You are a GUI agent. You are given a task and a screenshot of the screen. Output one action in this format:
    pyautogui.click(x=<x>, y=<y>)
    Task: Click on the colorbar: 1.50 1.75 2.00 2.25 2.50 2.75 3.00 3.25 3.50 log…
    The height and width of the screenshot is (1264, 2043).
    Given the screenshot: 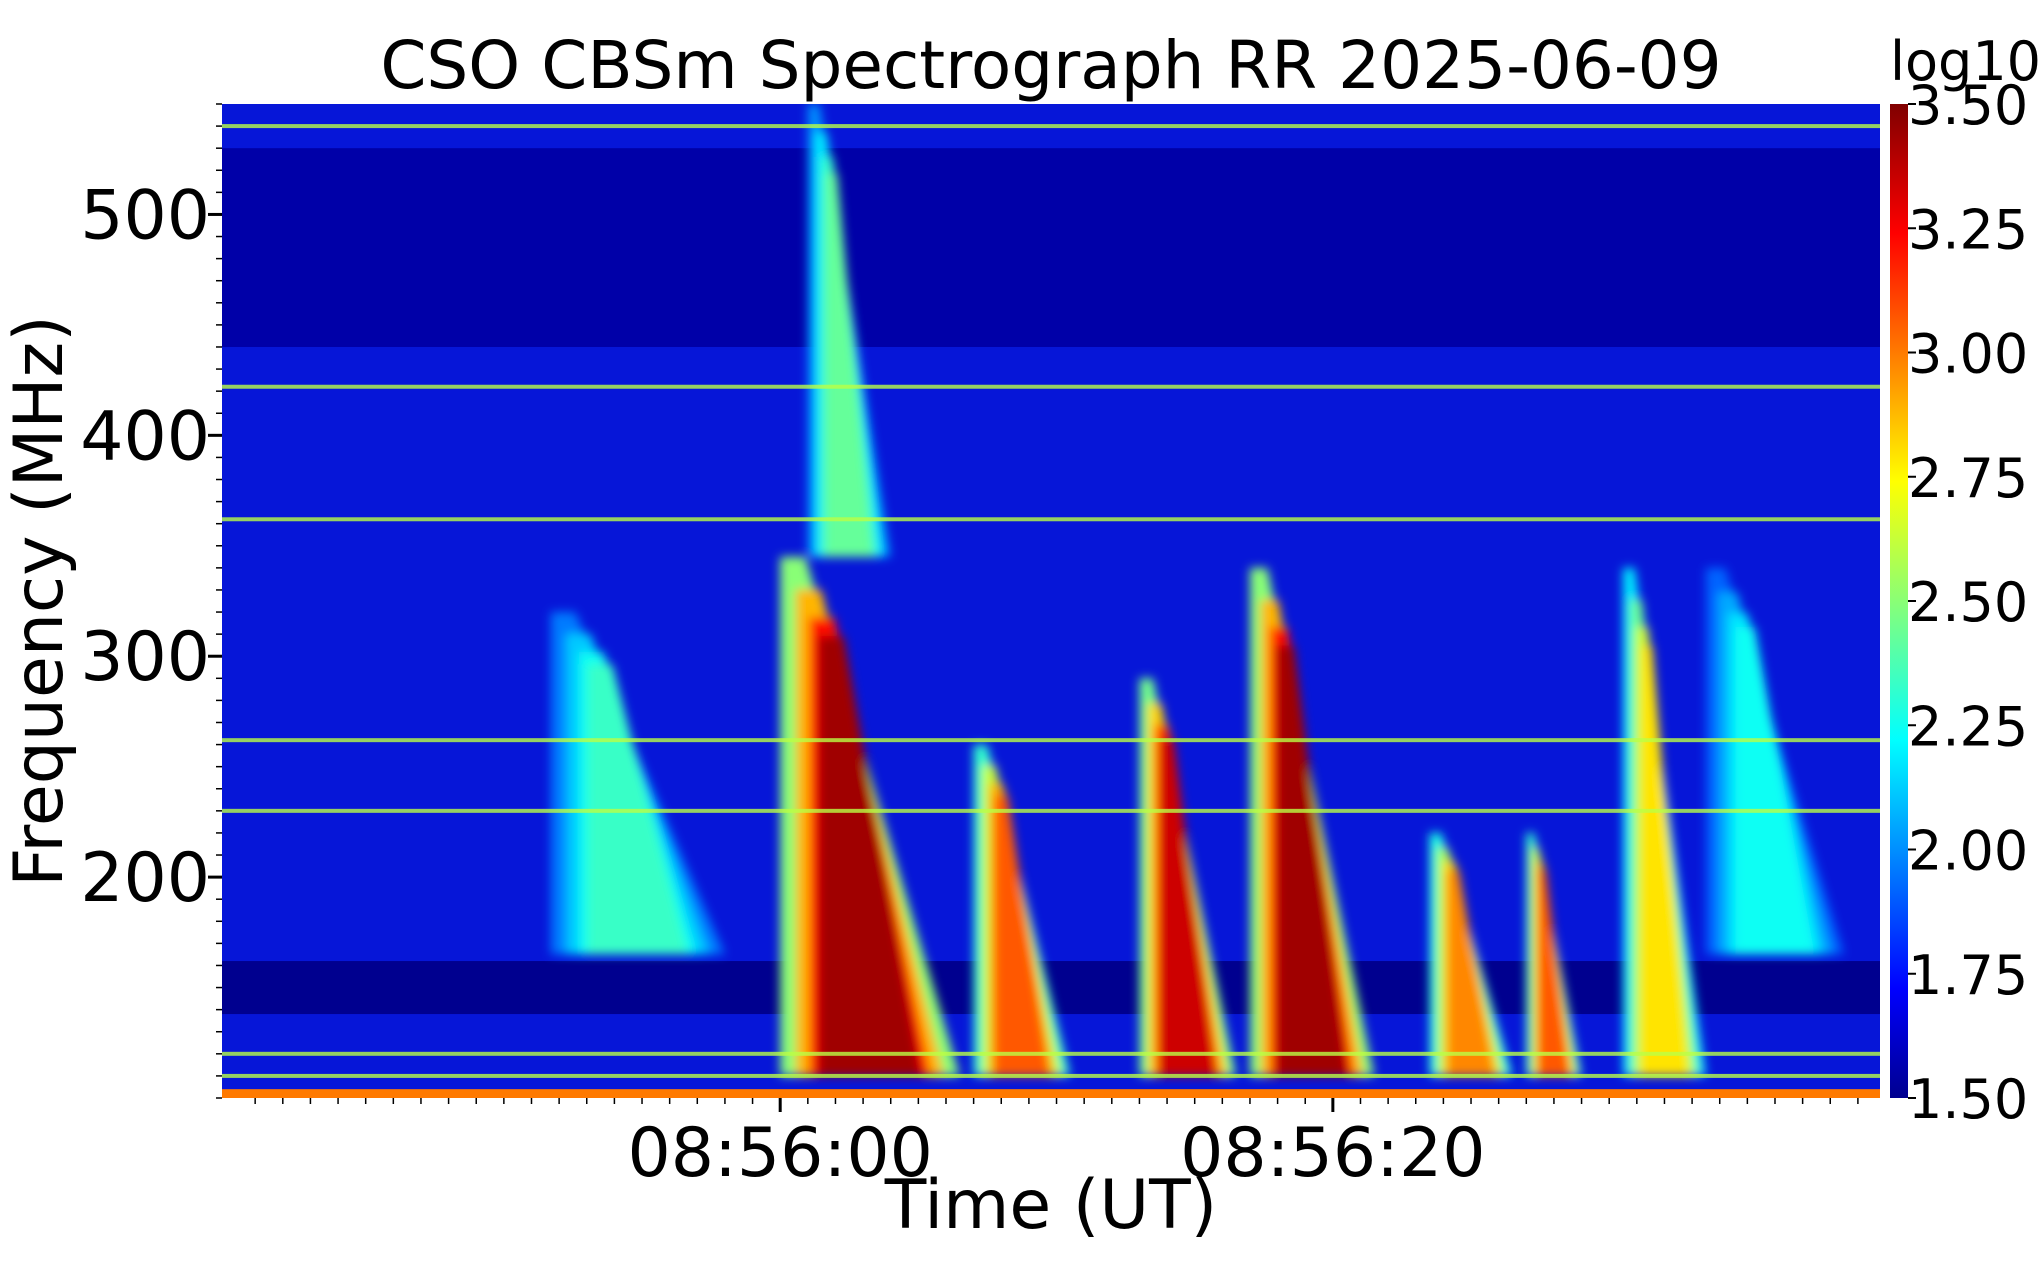 What is the action you would take?
    pyautogui.click(x=1965, y=580)
    